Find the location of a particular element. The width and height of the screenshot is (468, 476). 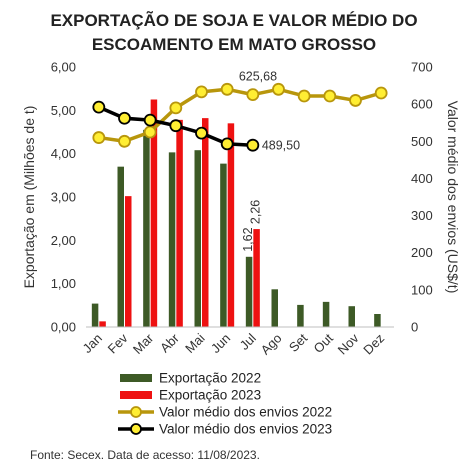

point-valor-medio-dos-envios-2023-jan is located at coordinates (99, 107).